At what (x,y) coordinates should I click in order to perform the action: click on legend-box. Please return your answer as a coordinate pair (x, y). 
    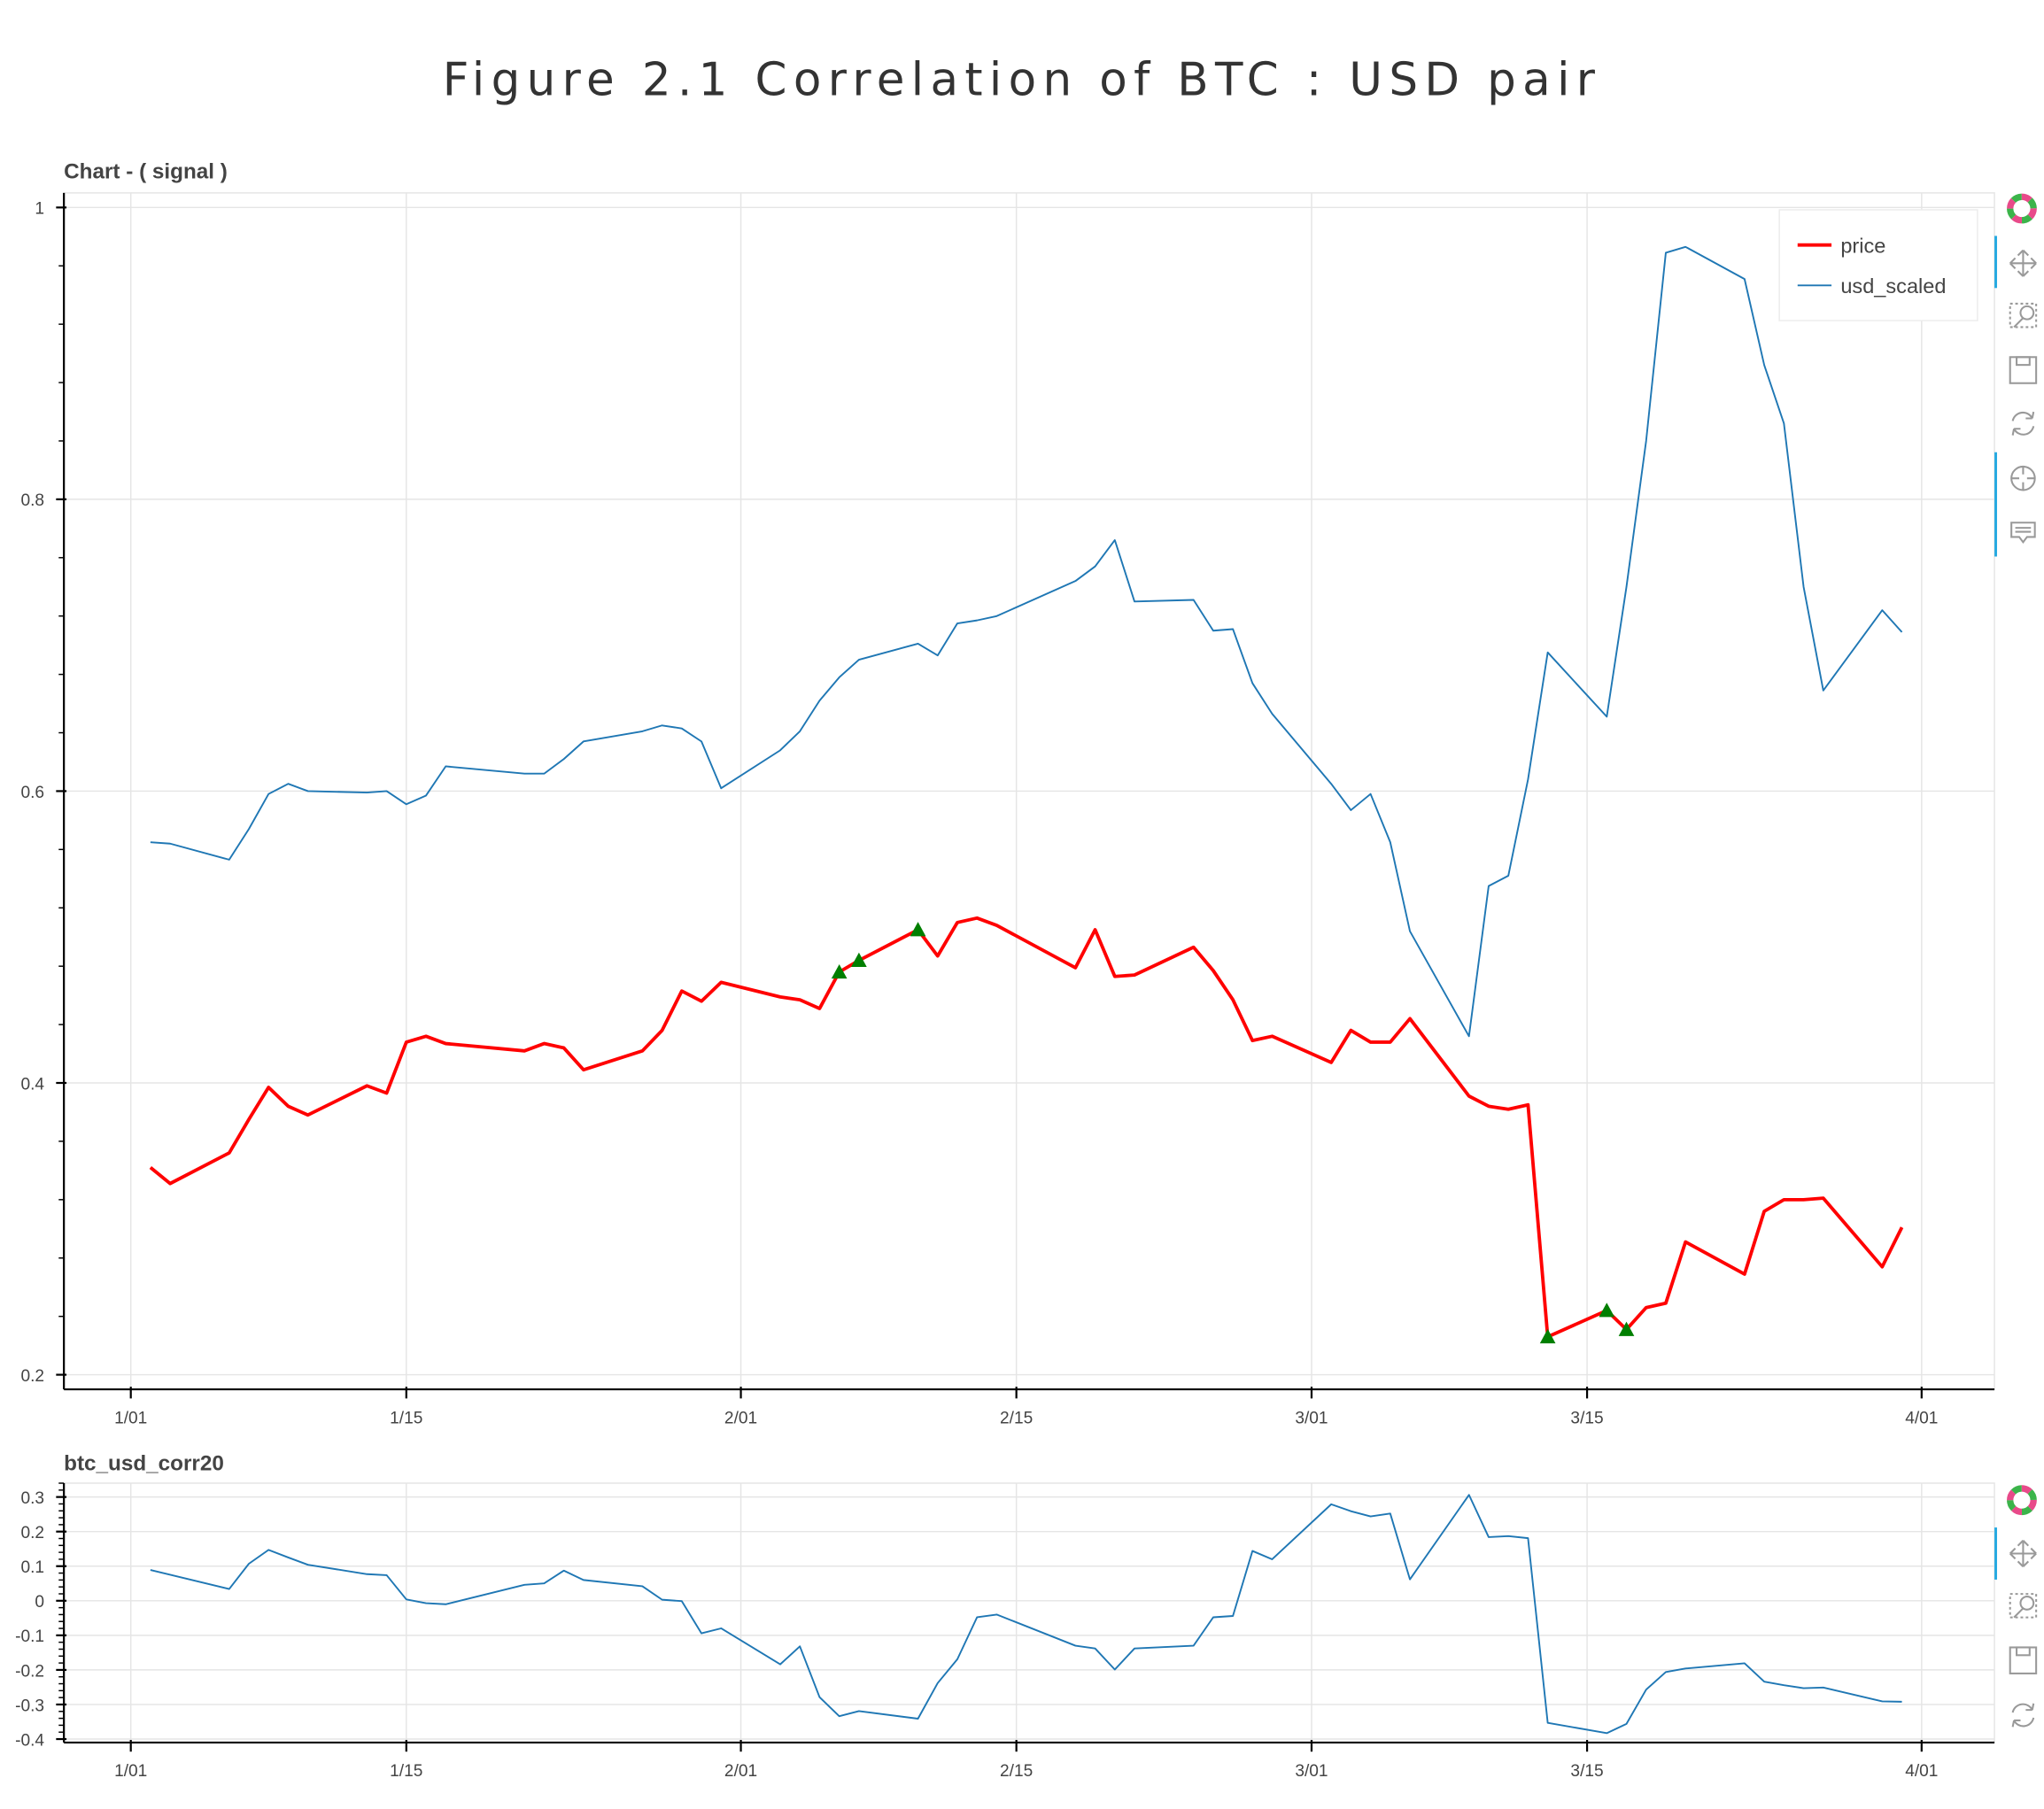
    Looking at the image, I should click on (1878, 265).